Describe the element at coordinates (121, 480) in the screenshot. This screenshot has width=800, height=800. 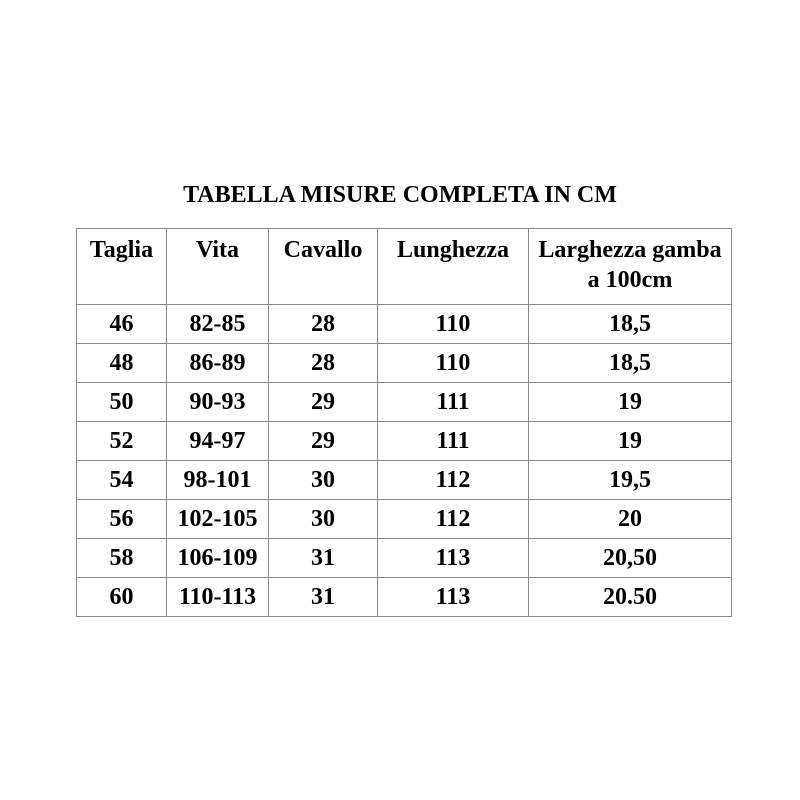
I see `cell-taglia: 54` at that location.